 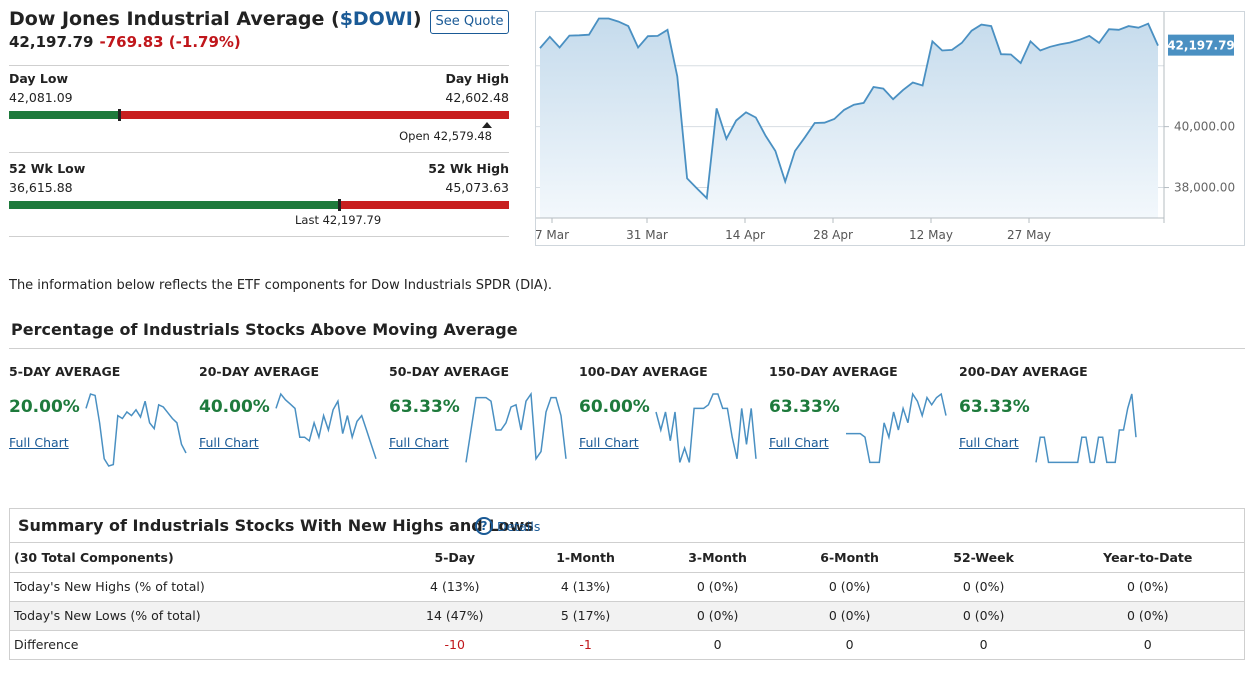 I want to click on day-range-bar, so click(x=259, y=115).